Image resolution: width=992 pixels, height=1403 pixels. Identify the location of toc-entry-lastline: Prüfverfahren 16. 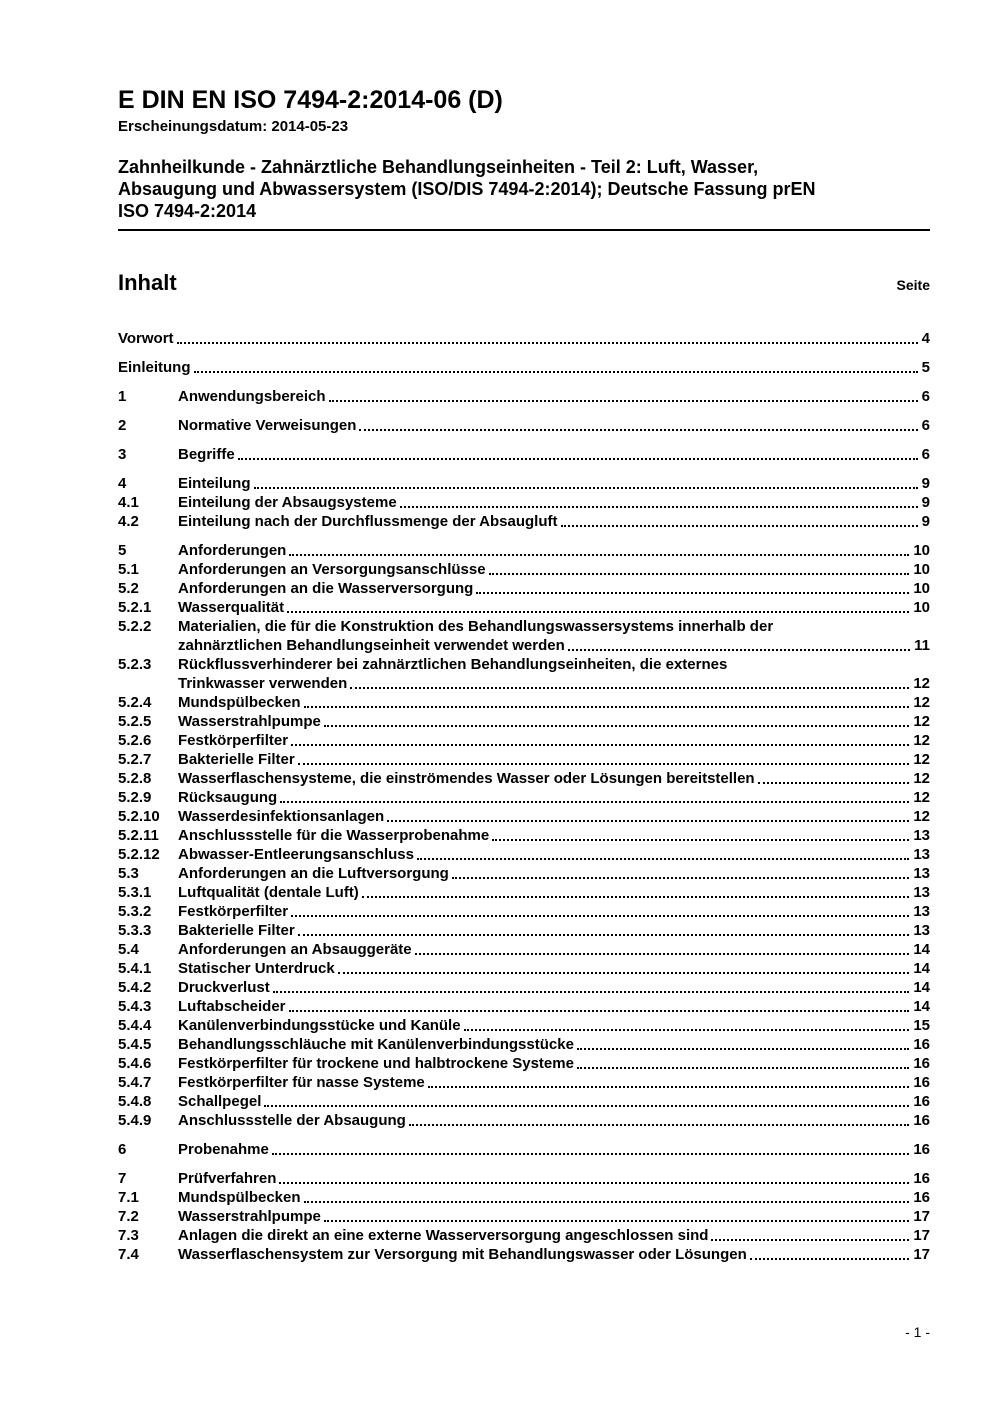
(554, 1178).